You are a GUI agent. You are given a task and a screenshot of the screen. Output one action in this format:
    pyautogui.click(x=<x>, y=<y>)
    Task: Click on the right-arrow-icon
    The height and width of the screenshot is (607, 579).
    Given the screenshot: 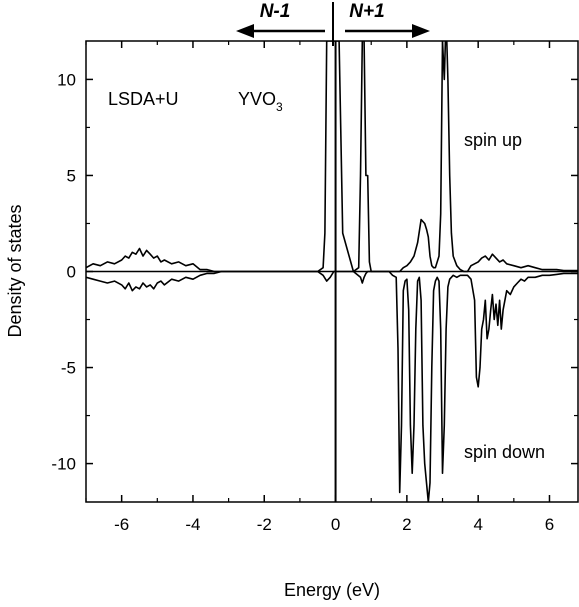 What is the action you would take?
    pyautogui.click(x=421, y=31)
    